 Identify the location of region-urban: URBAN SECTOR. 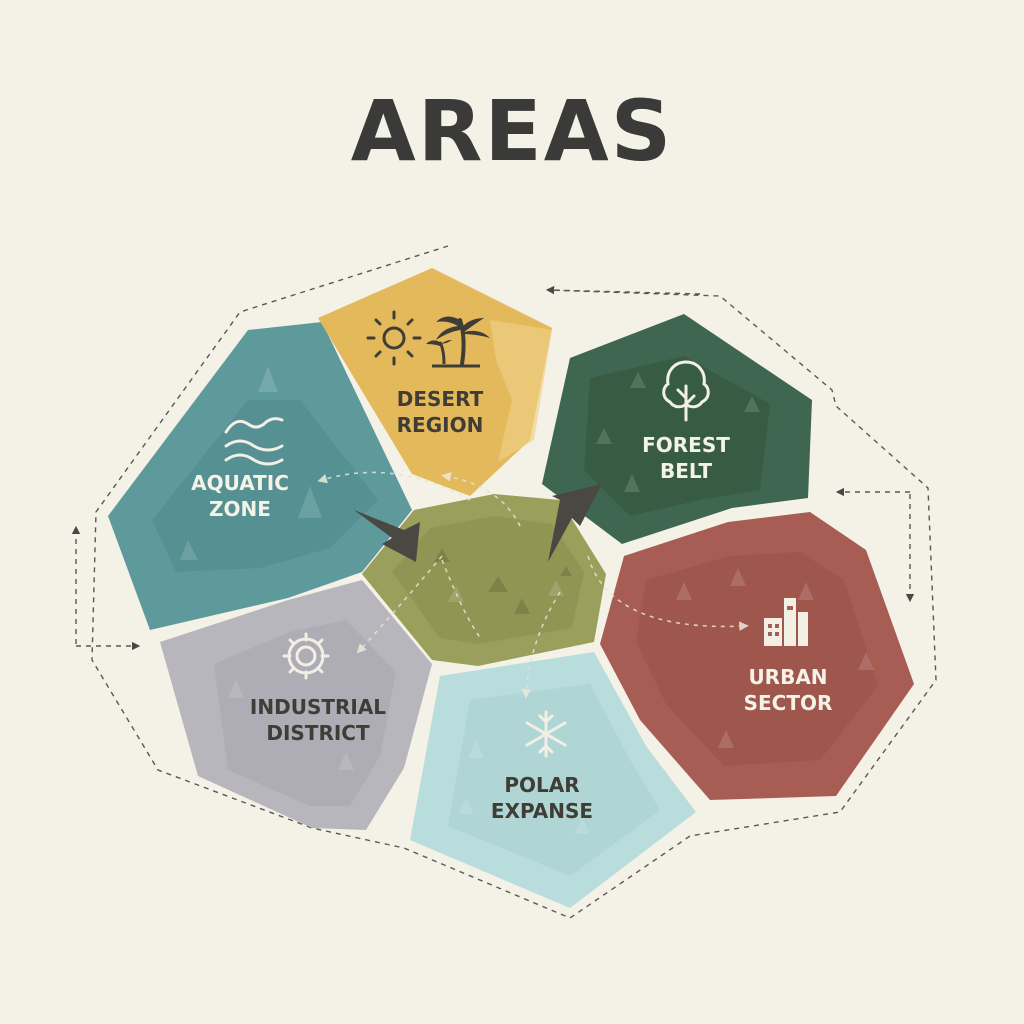
(757, 656).